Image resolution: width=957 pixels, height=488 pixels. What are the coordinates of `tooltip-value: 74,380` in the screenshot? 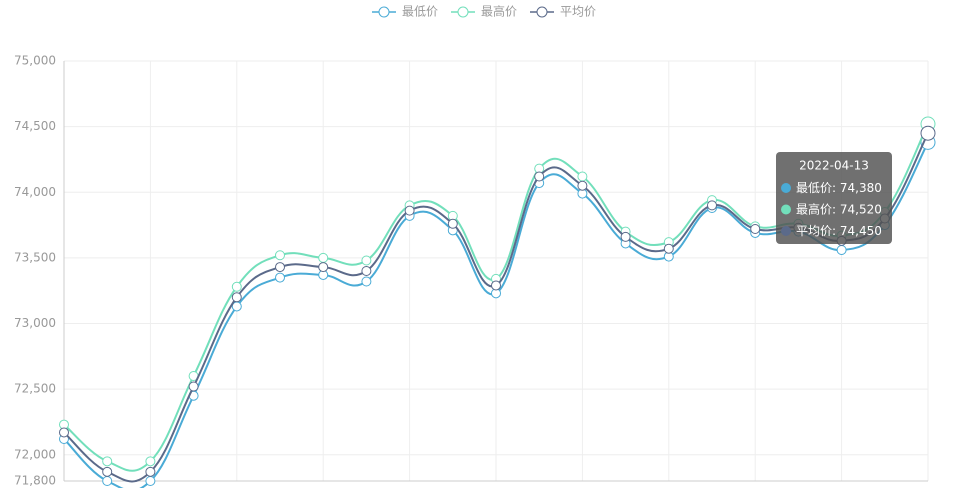 It's located at (861, 188).